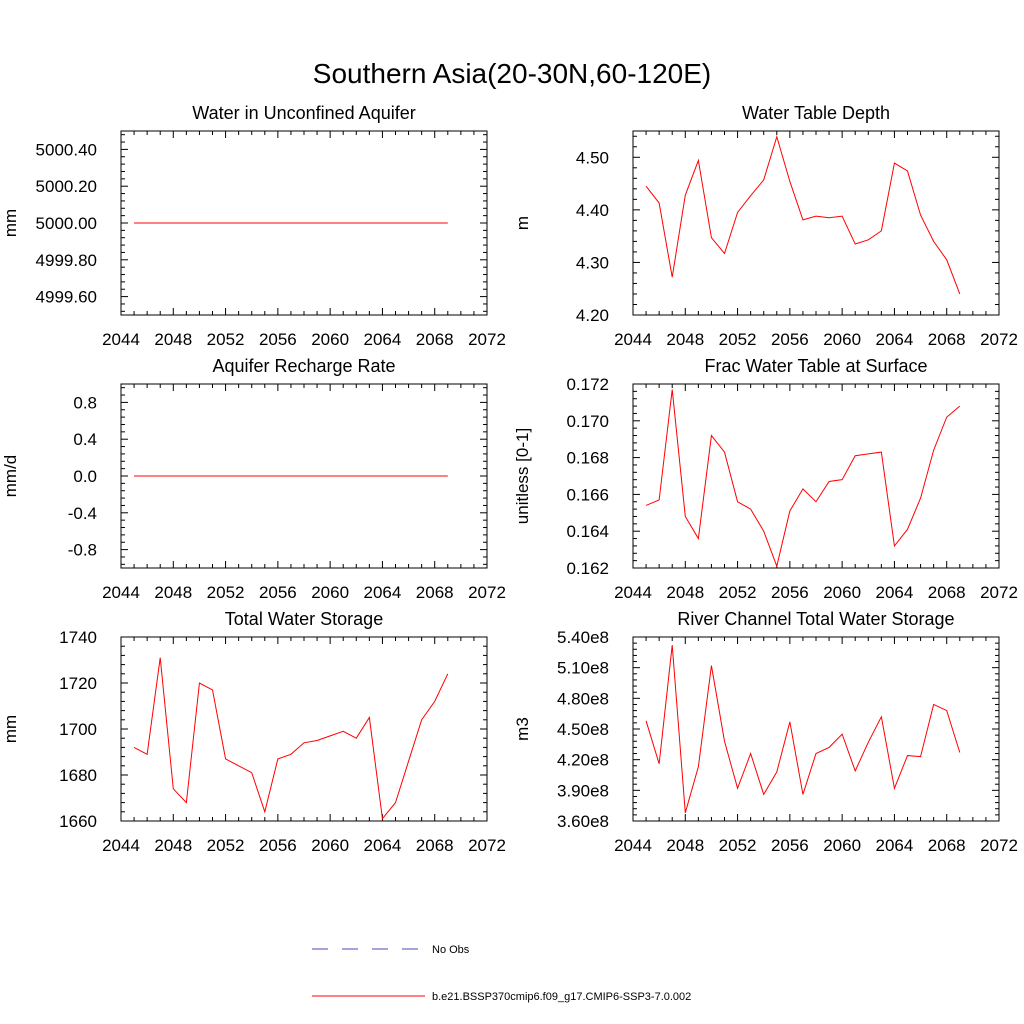  Describe the element at coordinates (592, 157) in the screenshot. I see `y-tick-label: 4.50` at that location.